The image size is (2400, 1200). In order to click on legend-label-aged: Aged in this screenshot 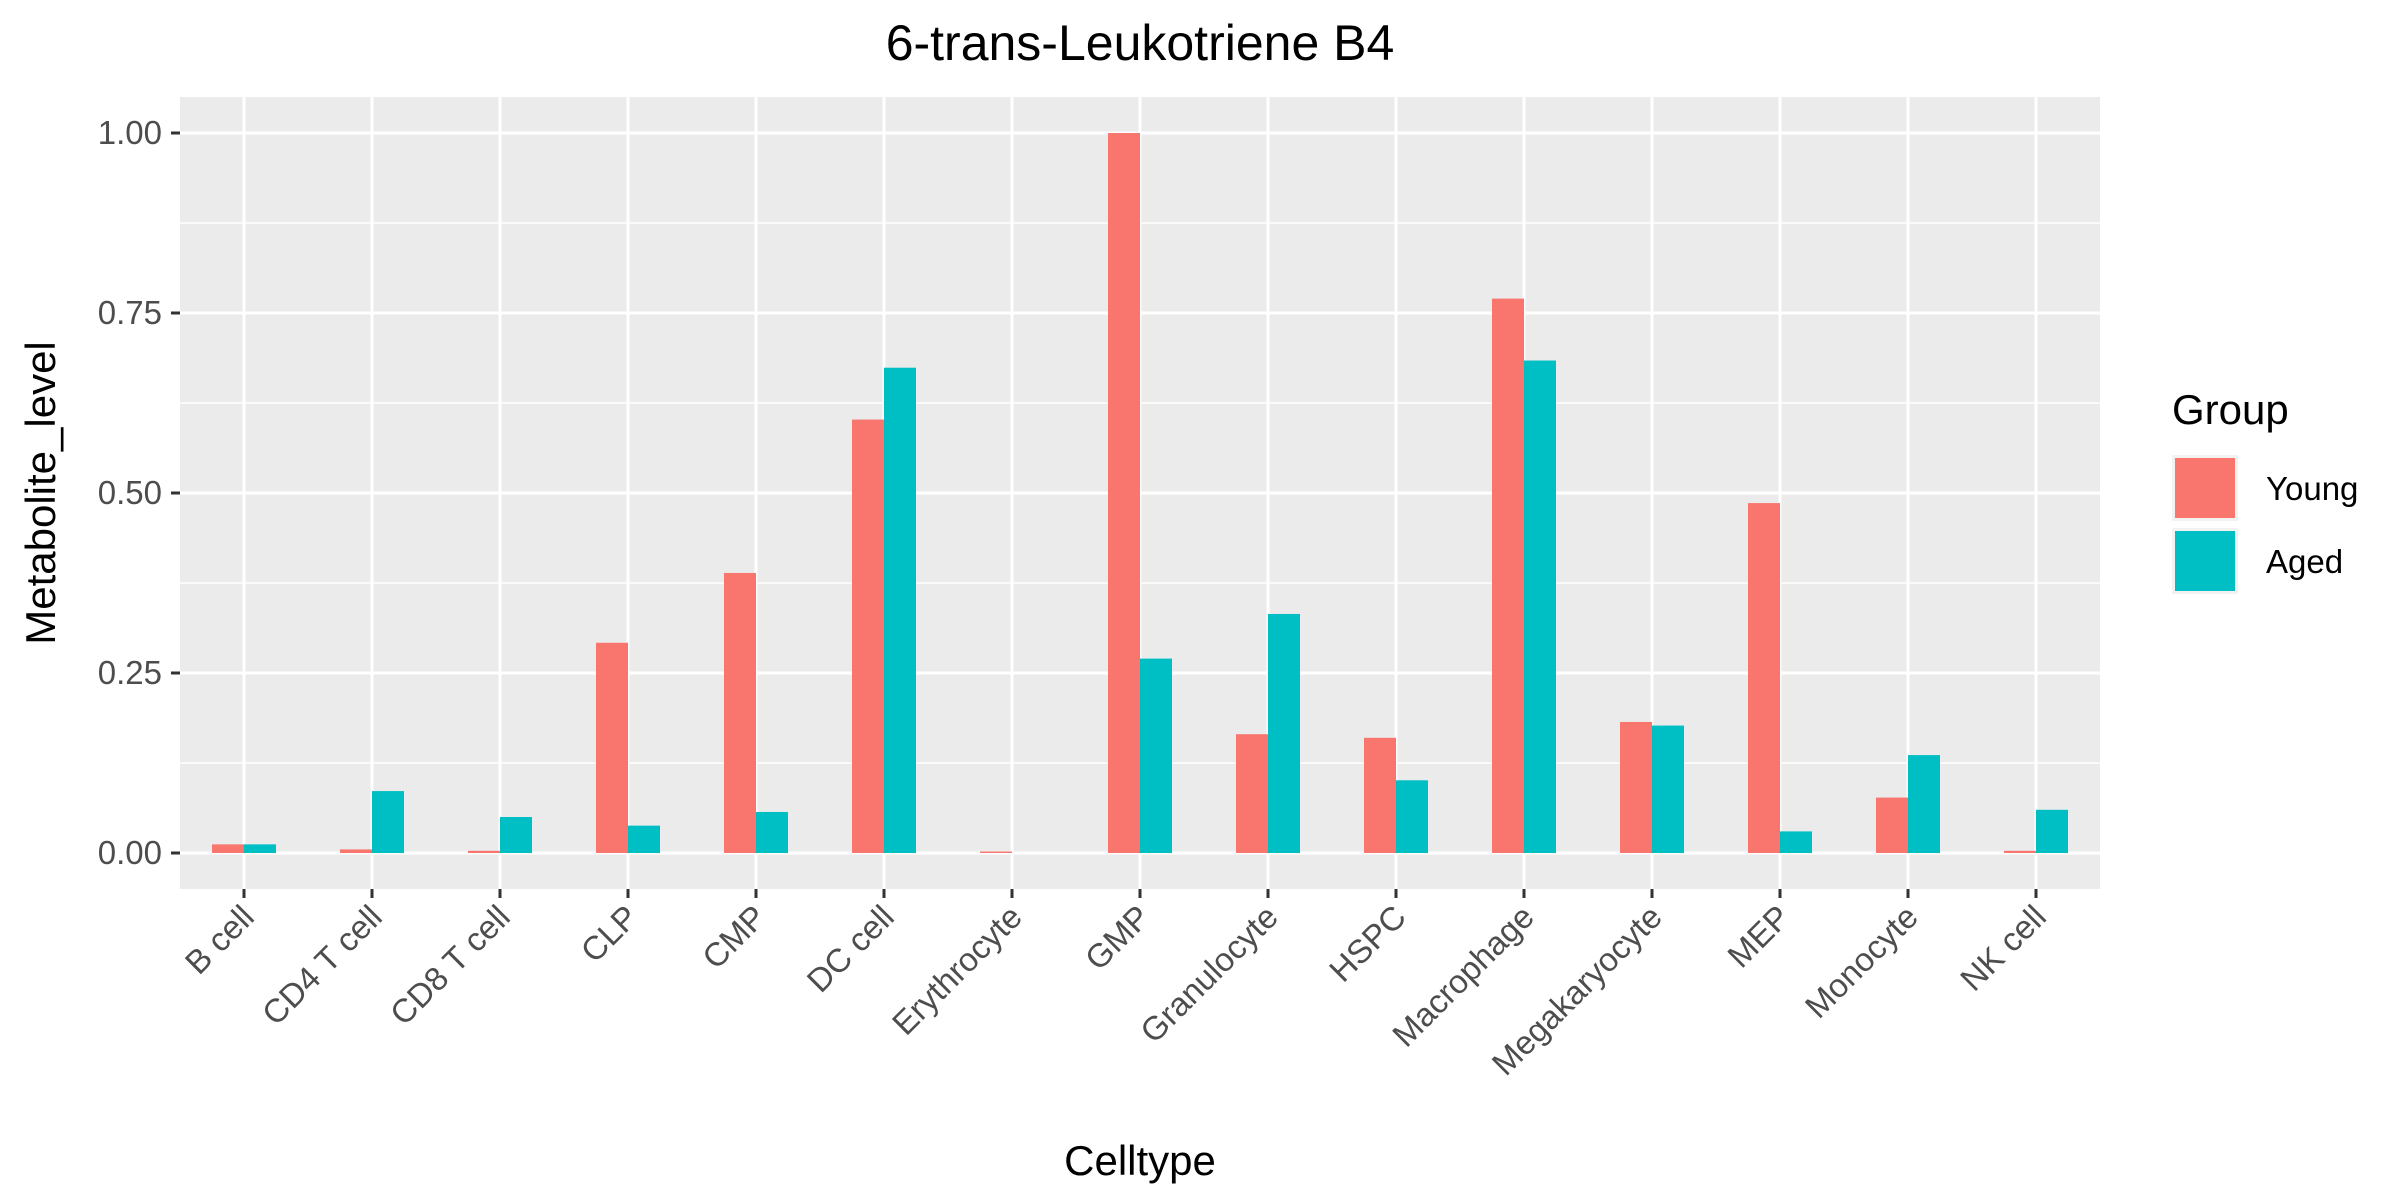, I will do `click(2304, 561)`.